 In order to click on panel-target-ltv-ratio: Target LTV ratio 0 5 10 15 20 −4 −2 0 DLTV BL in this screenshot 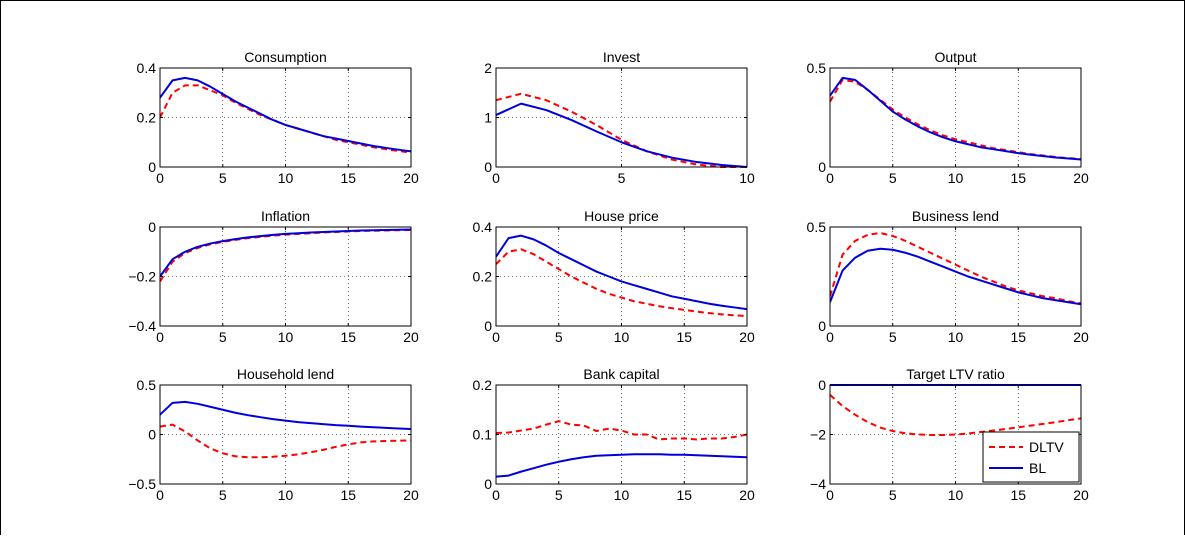, I will do `click(949, 434)`.